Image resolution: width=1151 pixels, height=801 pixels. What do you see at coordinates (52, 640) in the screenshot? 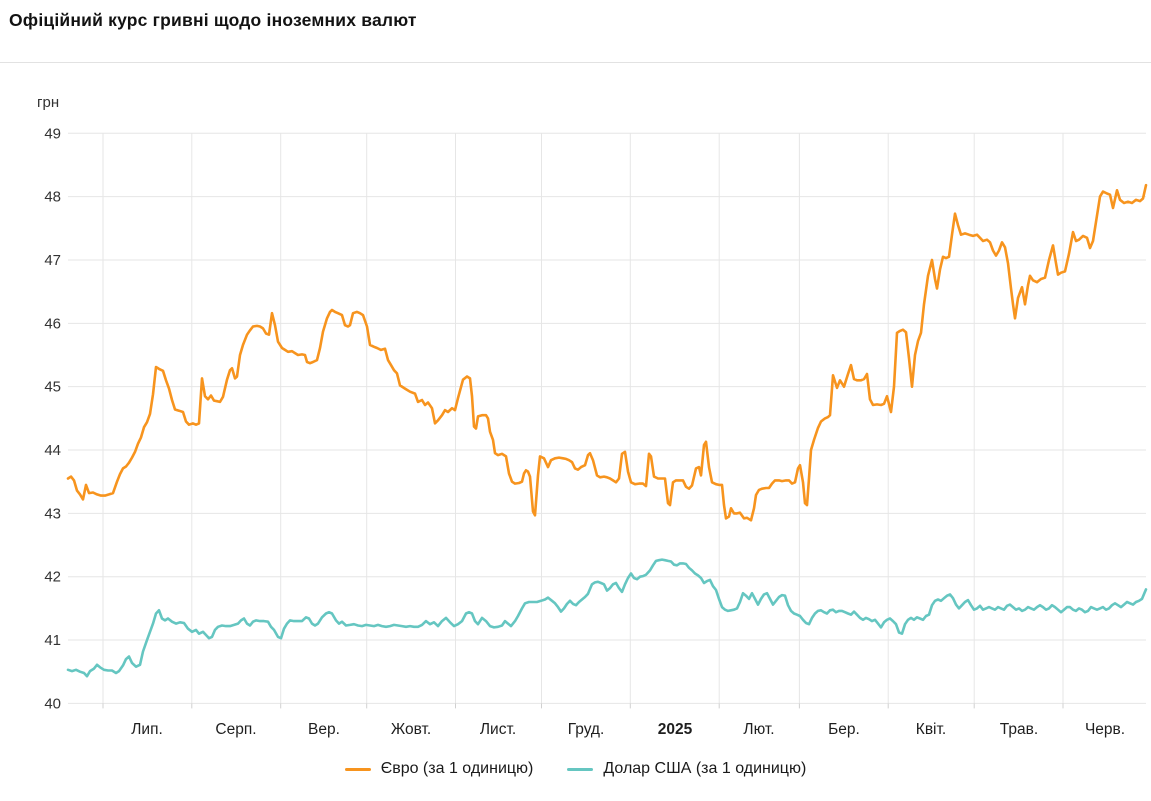
I see `y-tick-label: 41` at bounding box center [52, 640].